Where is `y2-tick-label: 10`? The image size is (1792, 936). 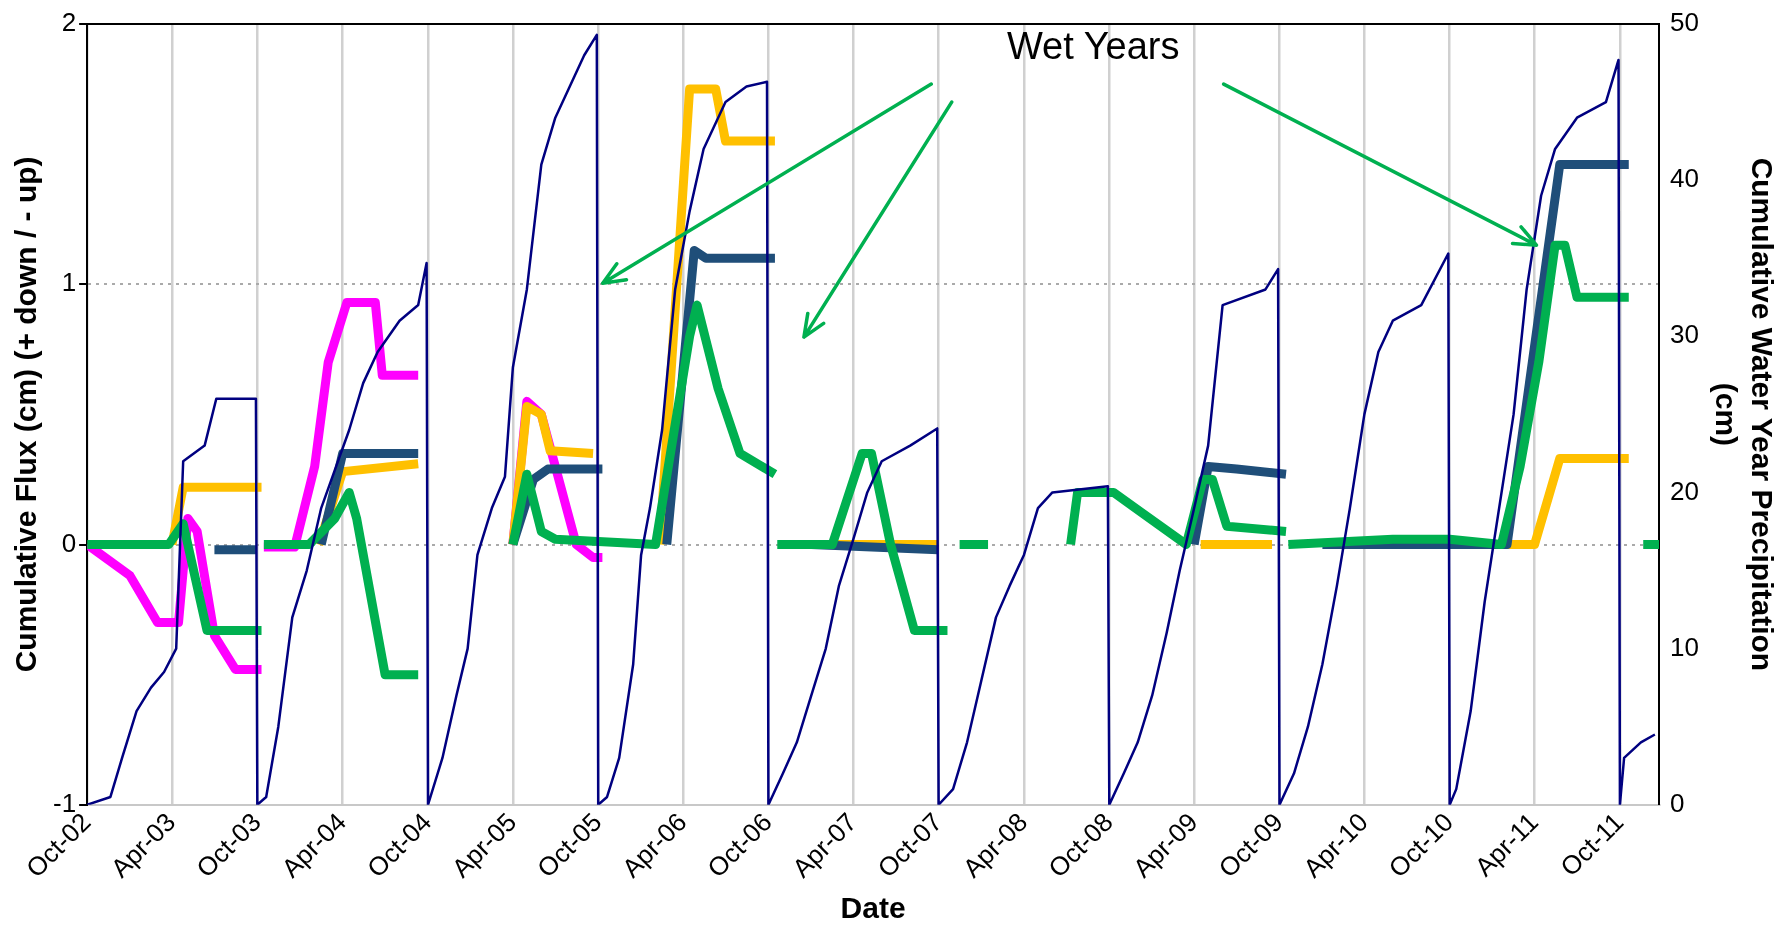 y2-tick-label: 10 is located at coordinates (1684, 646).